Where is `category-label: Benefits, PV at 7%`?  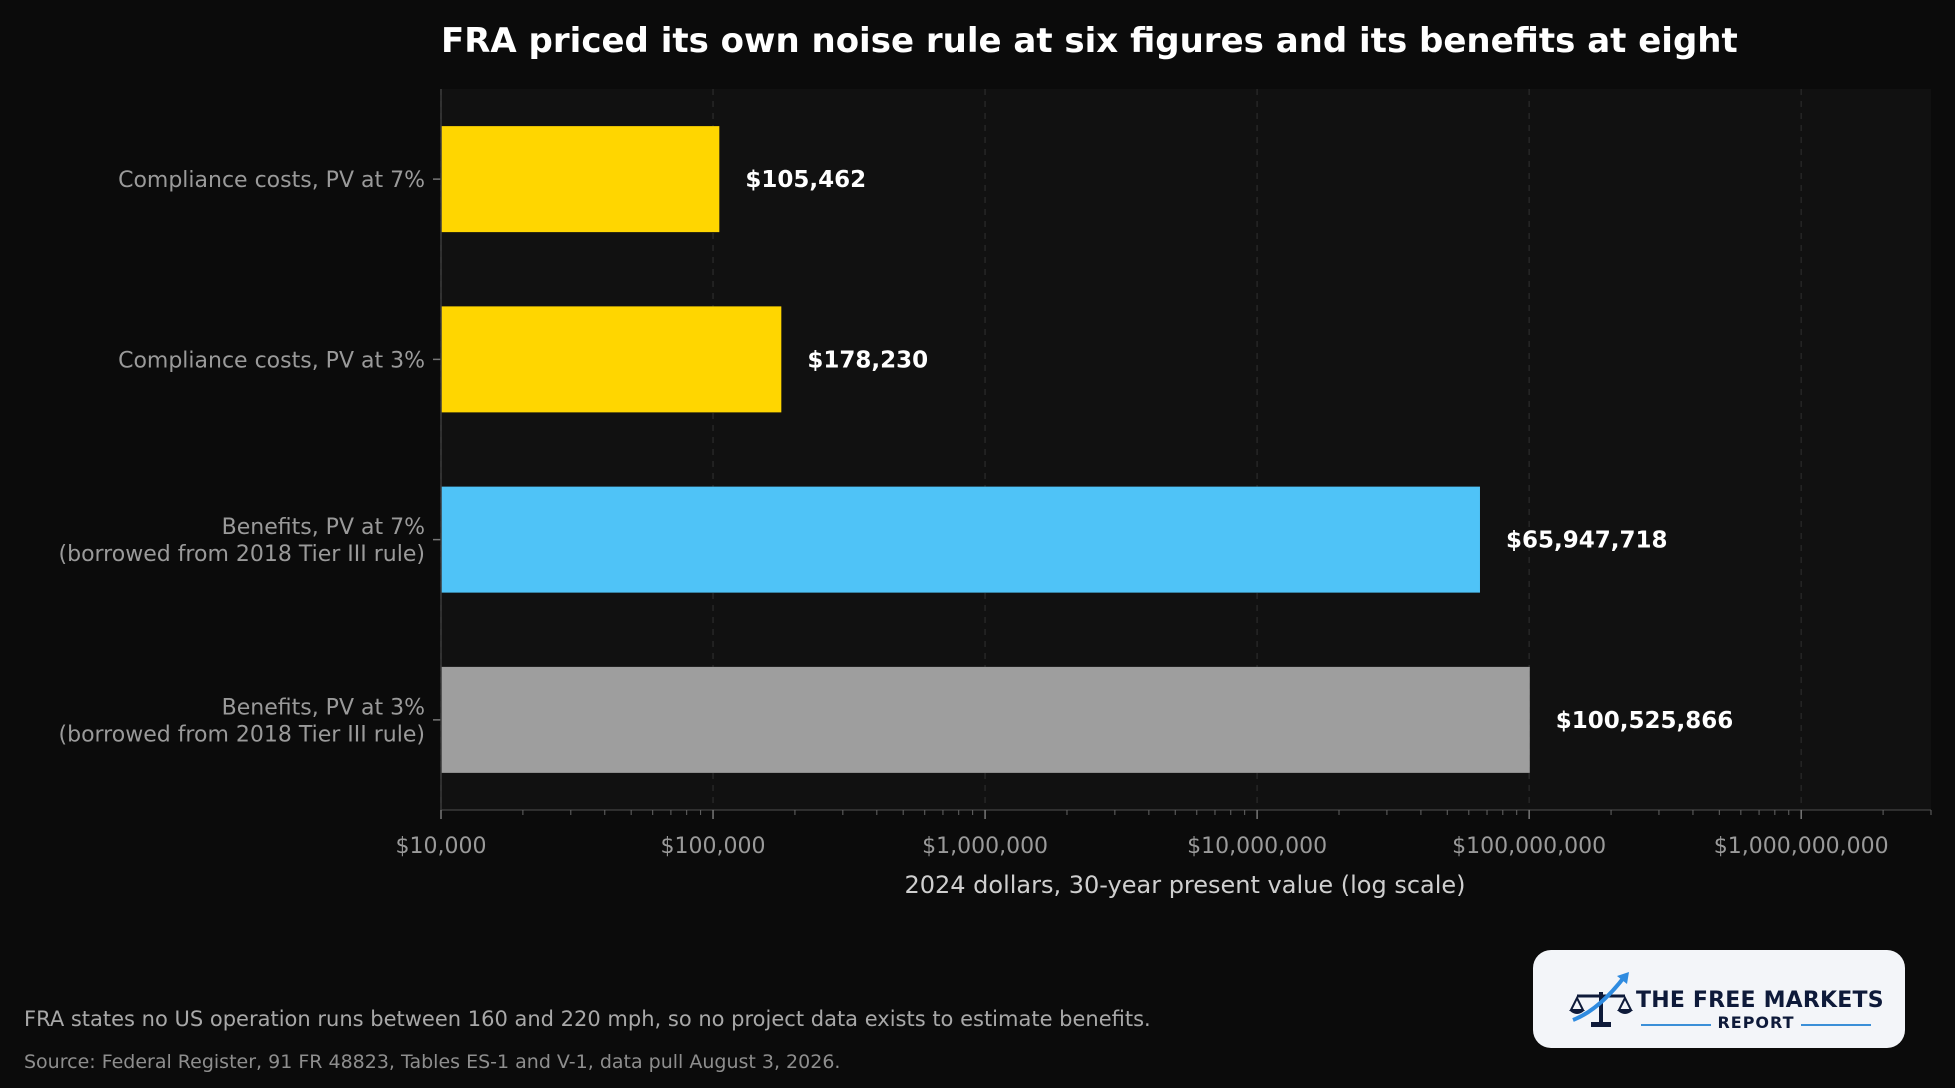 category-label: Benefits, PV at 7% is located at coordinates (323, 527).